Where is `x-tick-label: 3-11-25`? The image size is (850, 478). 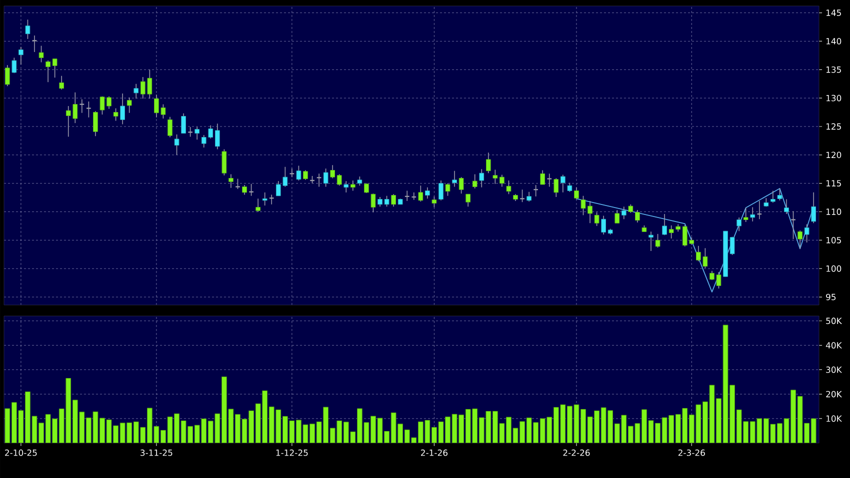
x-tick-label: 3-11-25 is located at coordinates (156, 453).